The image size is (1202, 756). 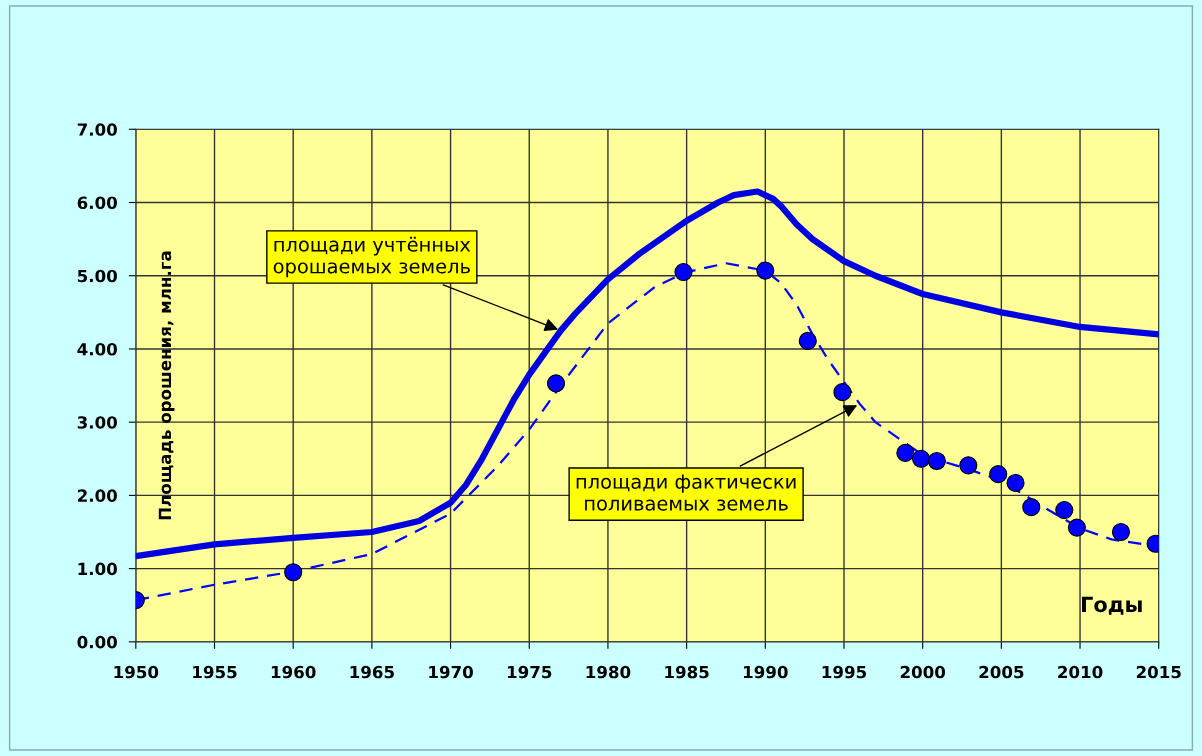 I want to click on x-tick-label: 1985, so click(x=687, y=672).